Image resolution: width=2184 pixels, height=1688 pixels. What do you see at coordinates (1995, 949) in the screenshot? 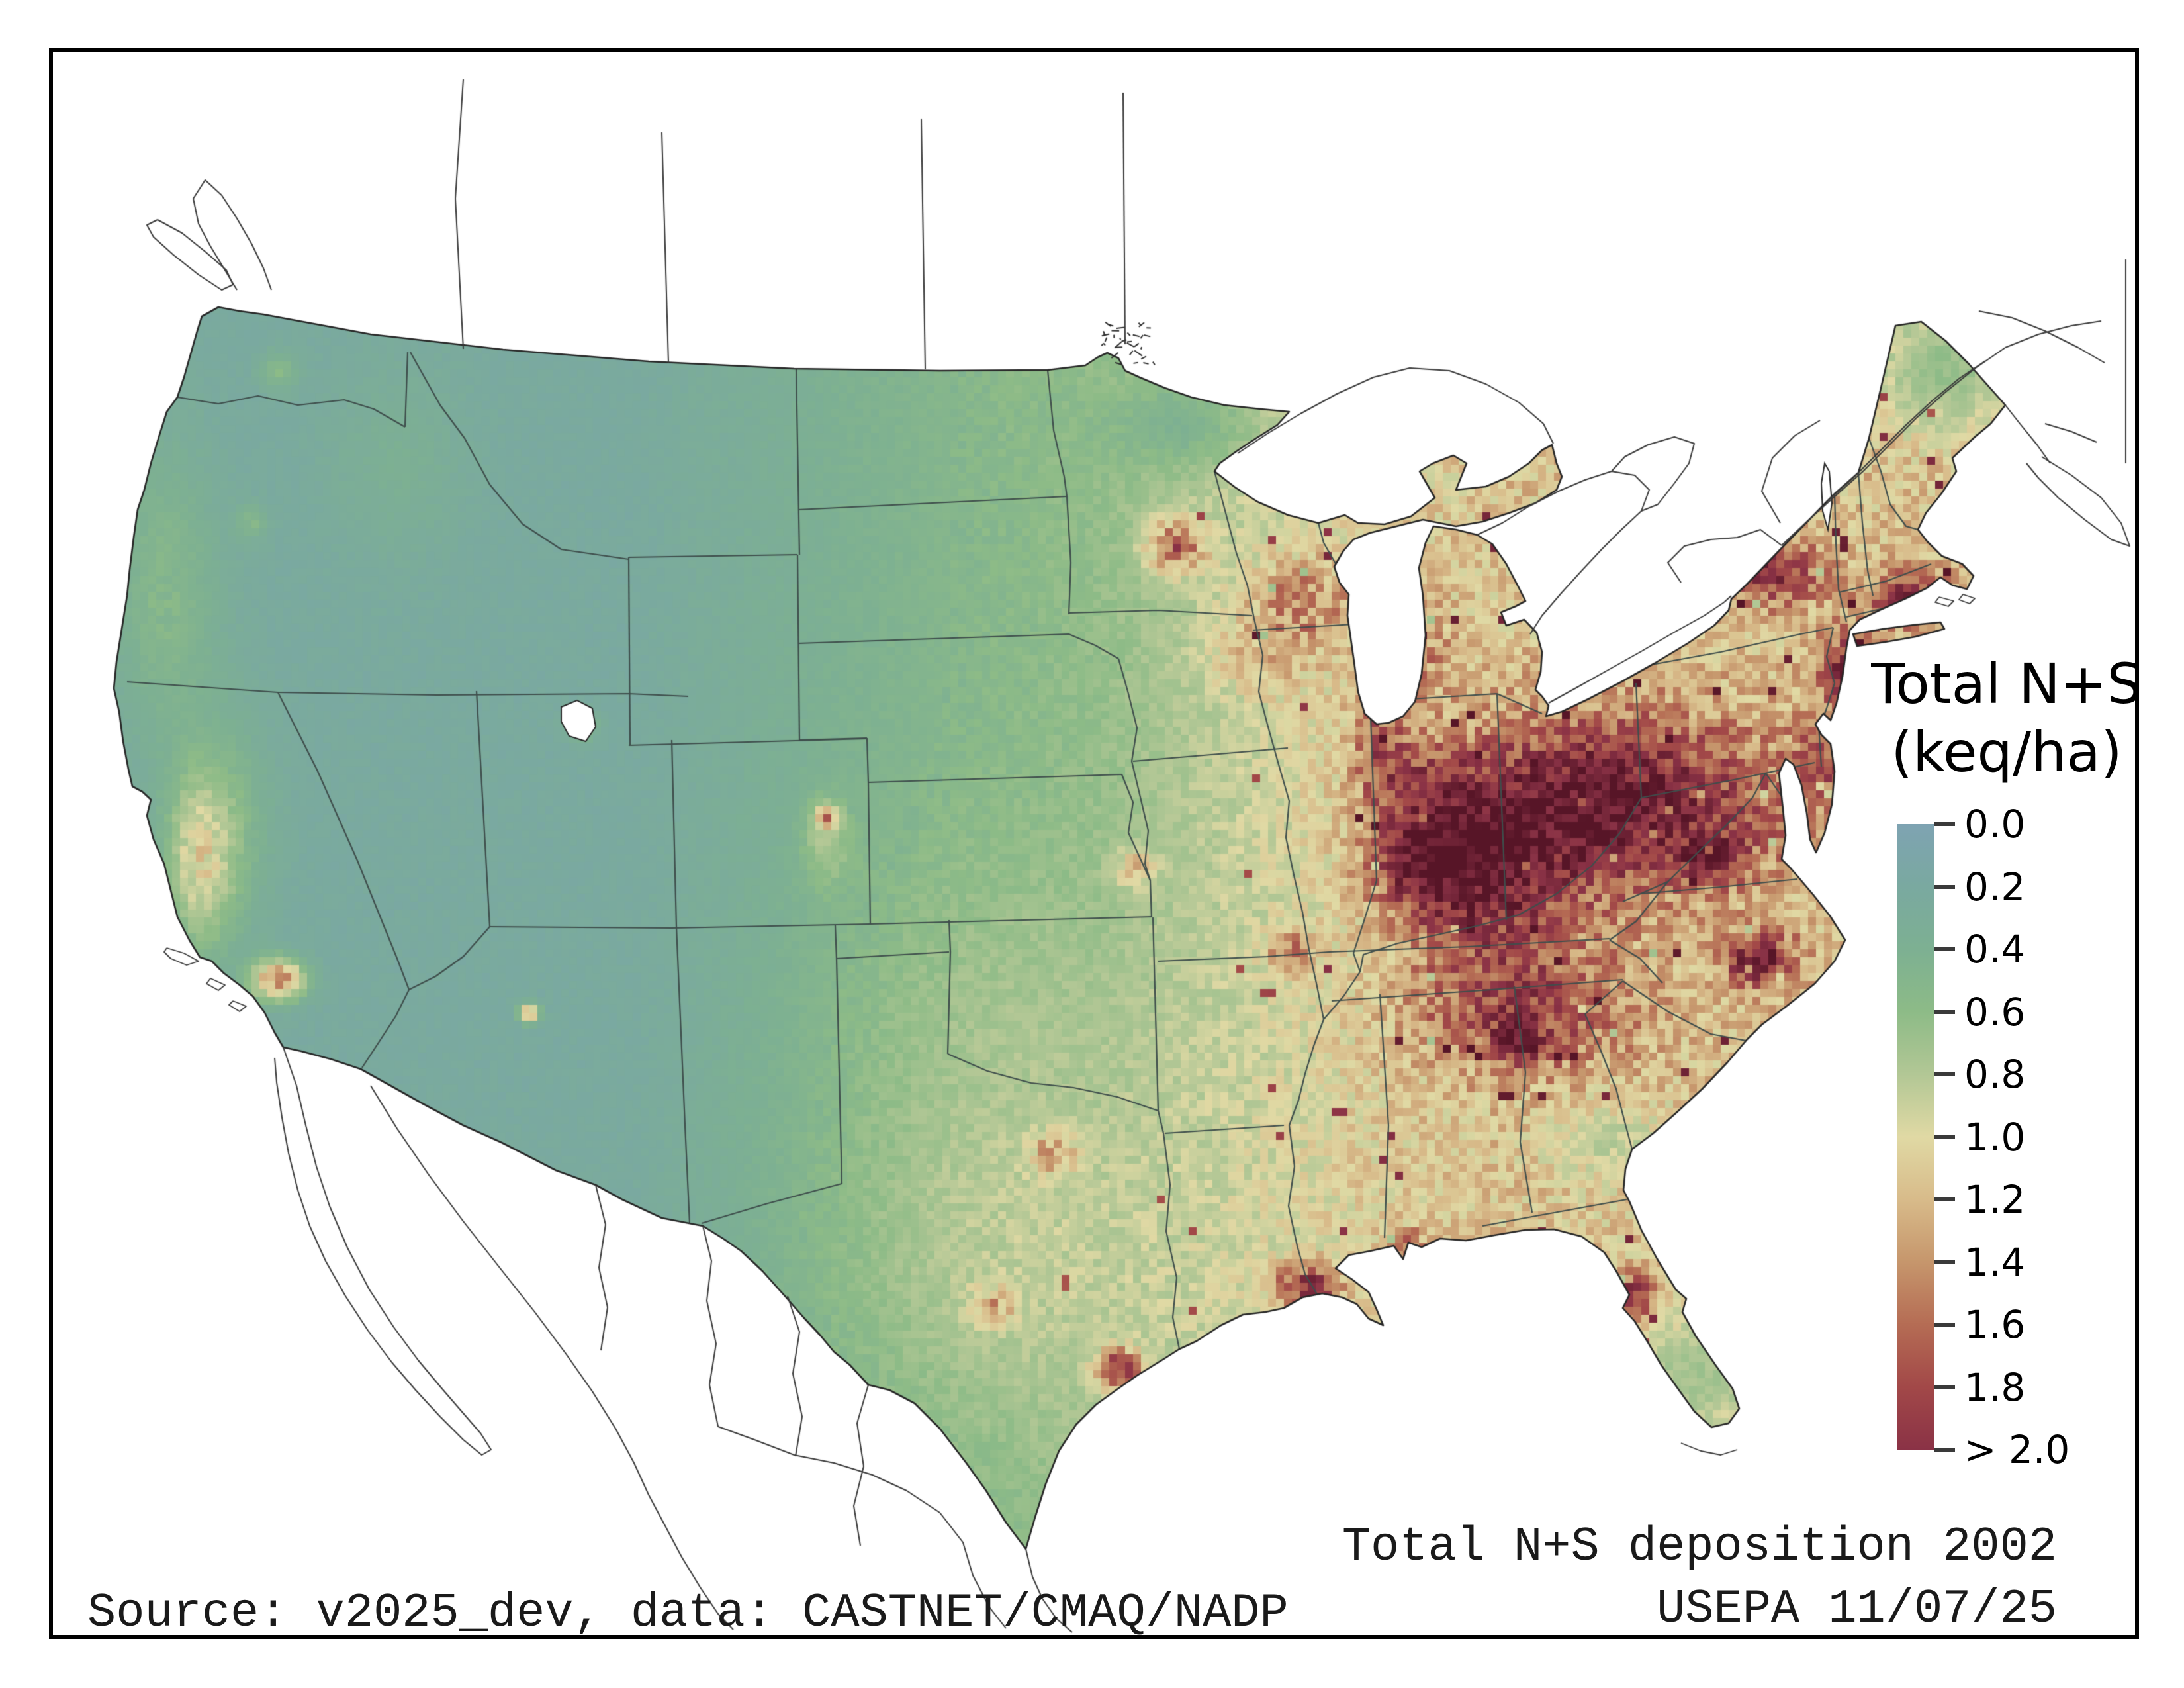
I see `colorbar-tick-label: 0.4` at bounding box center [1995, 949].